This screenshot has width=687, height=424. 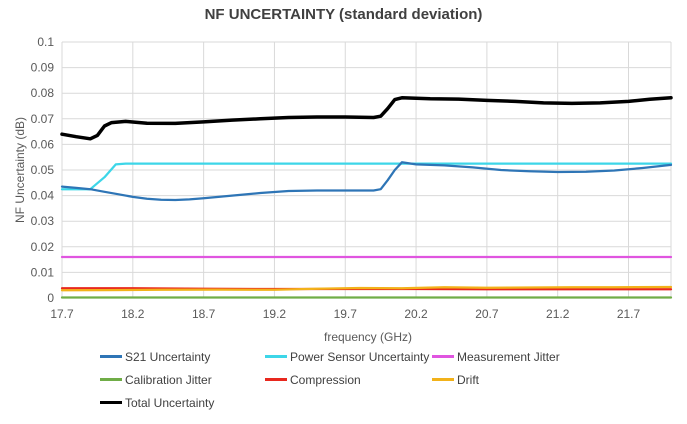 I want to click on legend-item: Measurement Jitter, so click(x=496, y=357).